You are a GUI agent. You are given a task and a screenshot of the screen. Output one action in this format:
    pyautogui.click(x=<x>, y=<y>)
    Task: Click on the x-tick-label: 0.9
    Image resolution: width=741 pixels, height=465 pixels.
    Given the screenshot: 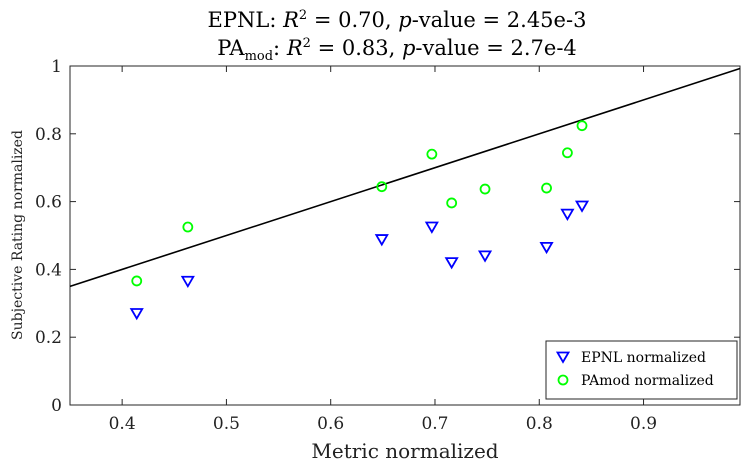 What is the action you would take?
    pyautogui.click(x=643, y=424)
    